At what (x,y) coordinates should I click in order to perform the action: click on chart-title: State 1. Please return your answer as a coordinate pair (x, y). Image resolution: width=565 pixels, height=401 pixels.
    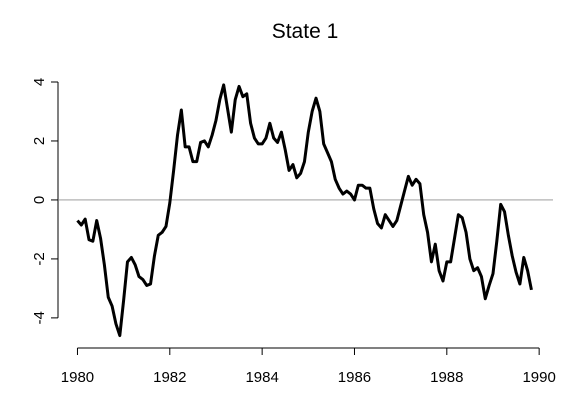
    Looking at the image, I should click on (305, 31).